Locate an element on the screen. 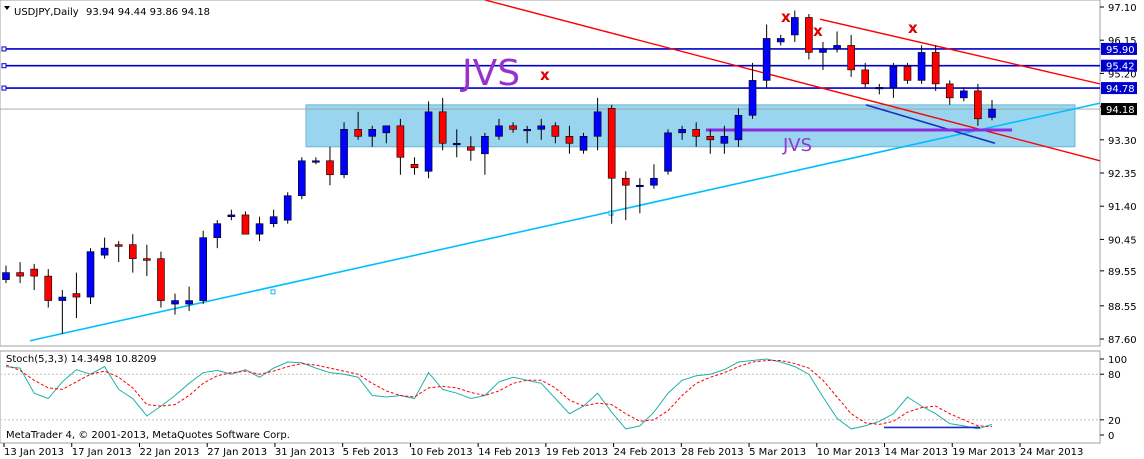 Image resolution: width=1144 pixels, height=459 pixels. levels-layer is located at coordinates (550, 78).